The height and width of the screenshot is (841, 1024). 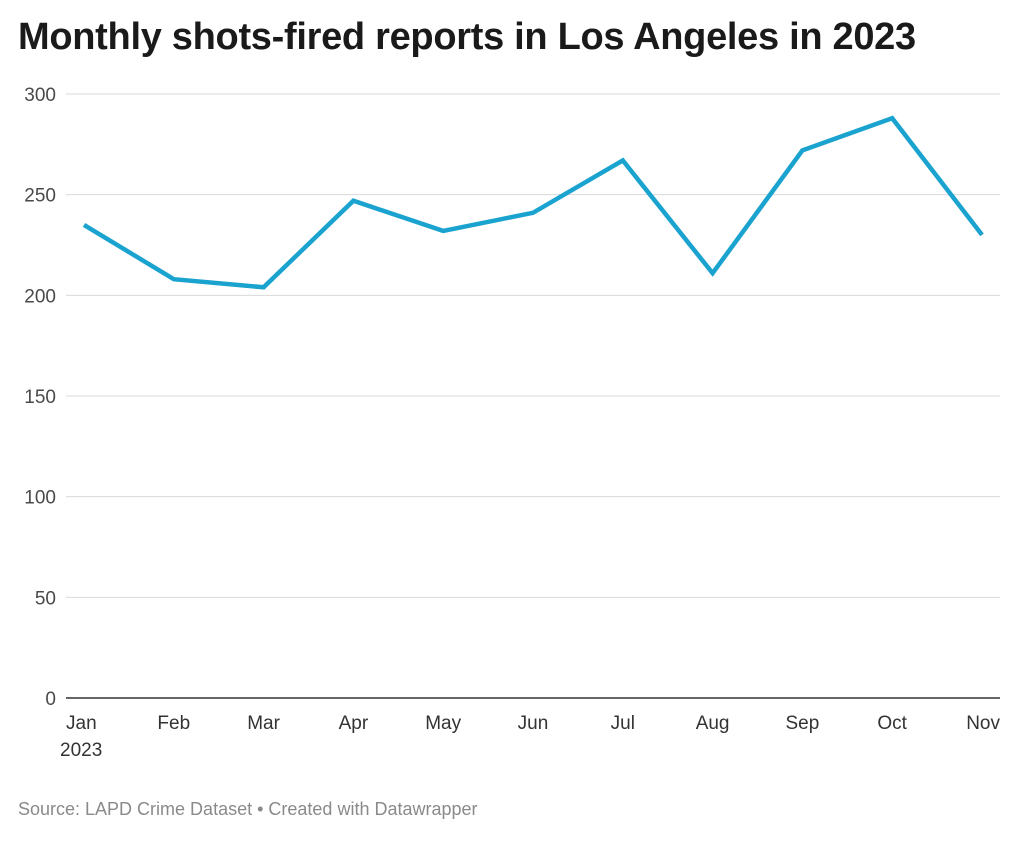 What do you see at coordinates (983, 723) in the screenshot?
I see `x-tick-label: Nov` at bounding box center [983, 723].